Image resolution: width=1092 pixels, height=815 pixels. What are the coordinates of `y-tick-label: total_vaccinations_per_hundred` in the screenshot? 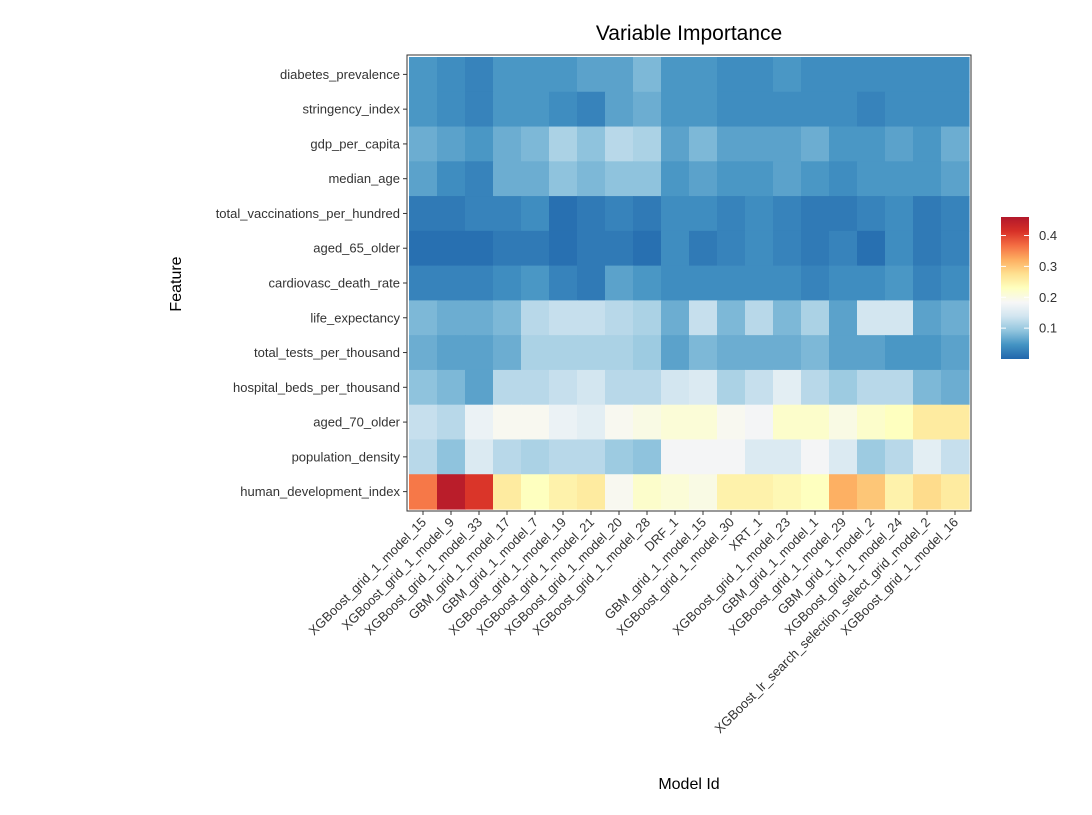 It's located at (308, 213).